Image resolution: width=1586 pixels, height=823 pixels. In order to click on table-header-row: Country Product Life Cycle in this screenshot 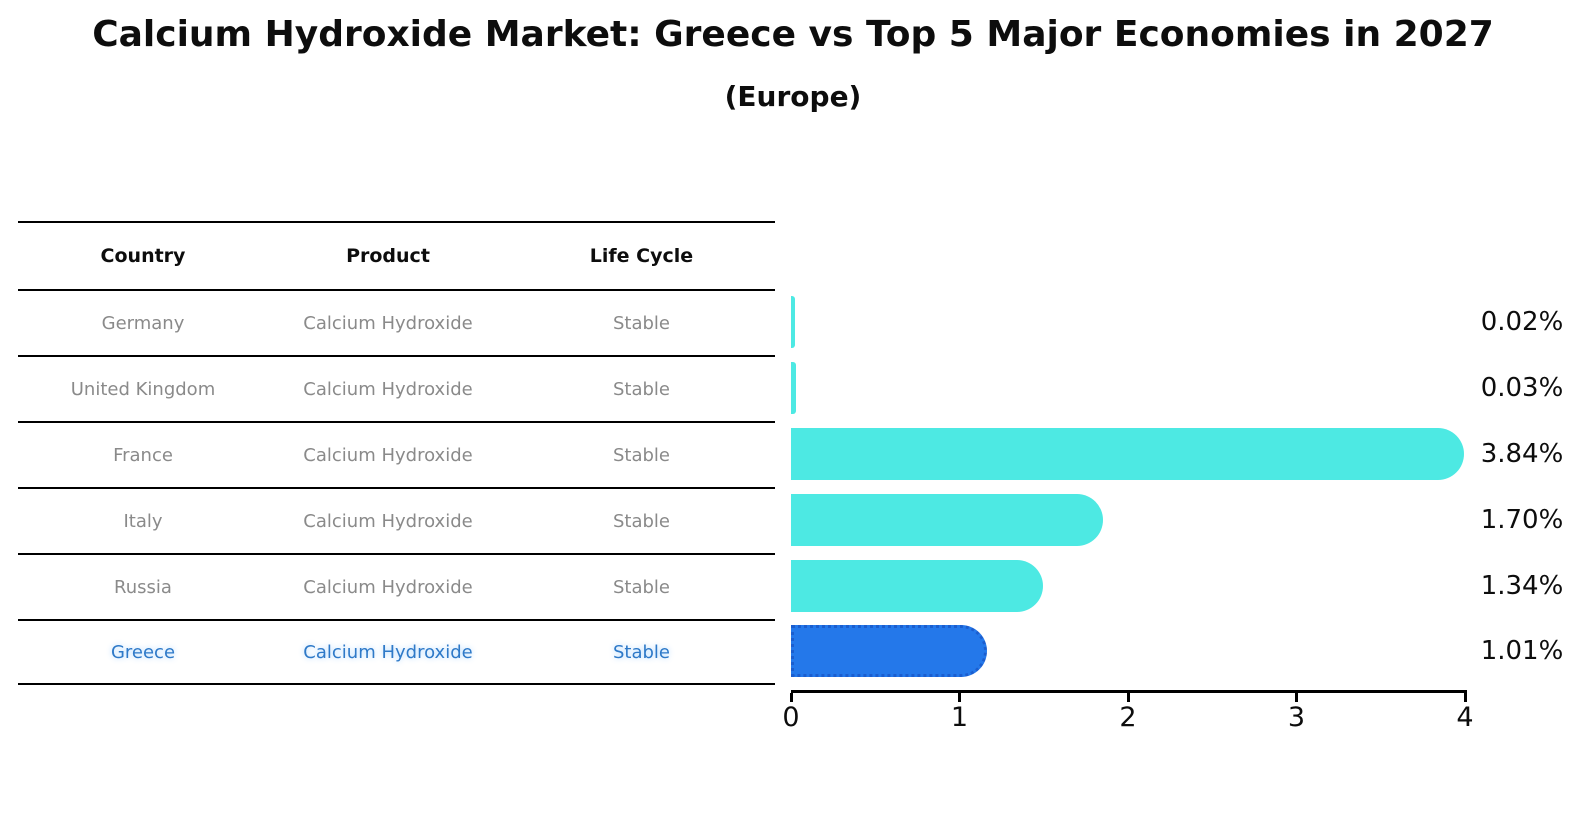, I will do `click(396, 256)`.